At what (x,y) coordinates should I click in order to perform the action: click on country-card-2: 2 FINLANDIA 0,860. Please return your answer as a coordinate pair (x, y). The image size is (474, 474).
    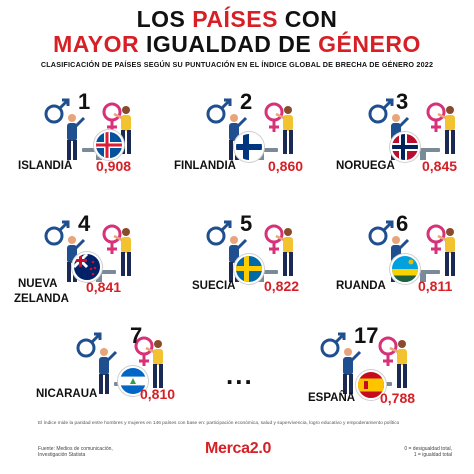
    Looking at the image, I should click on (247, 133).